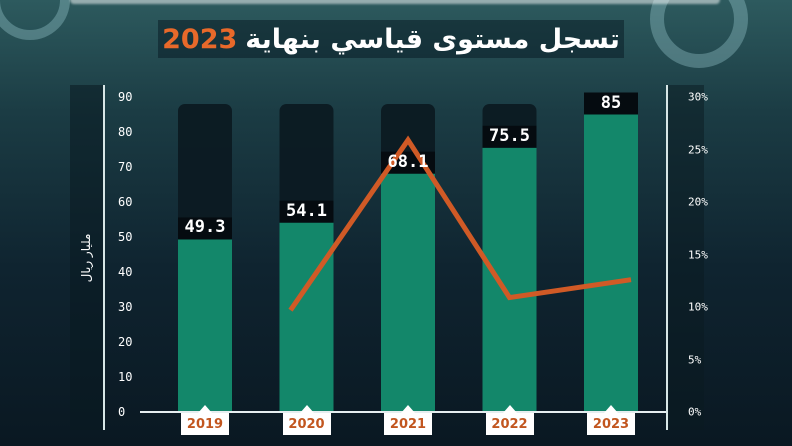 The image size is (792, 446). I want to click on y-tick-label: 80, so click(125, 132).